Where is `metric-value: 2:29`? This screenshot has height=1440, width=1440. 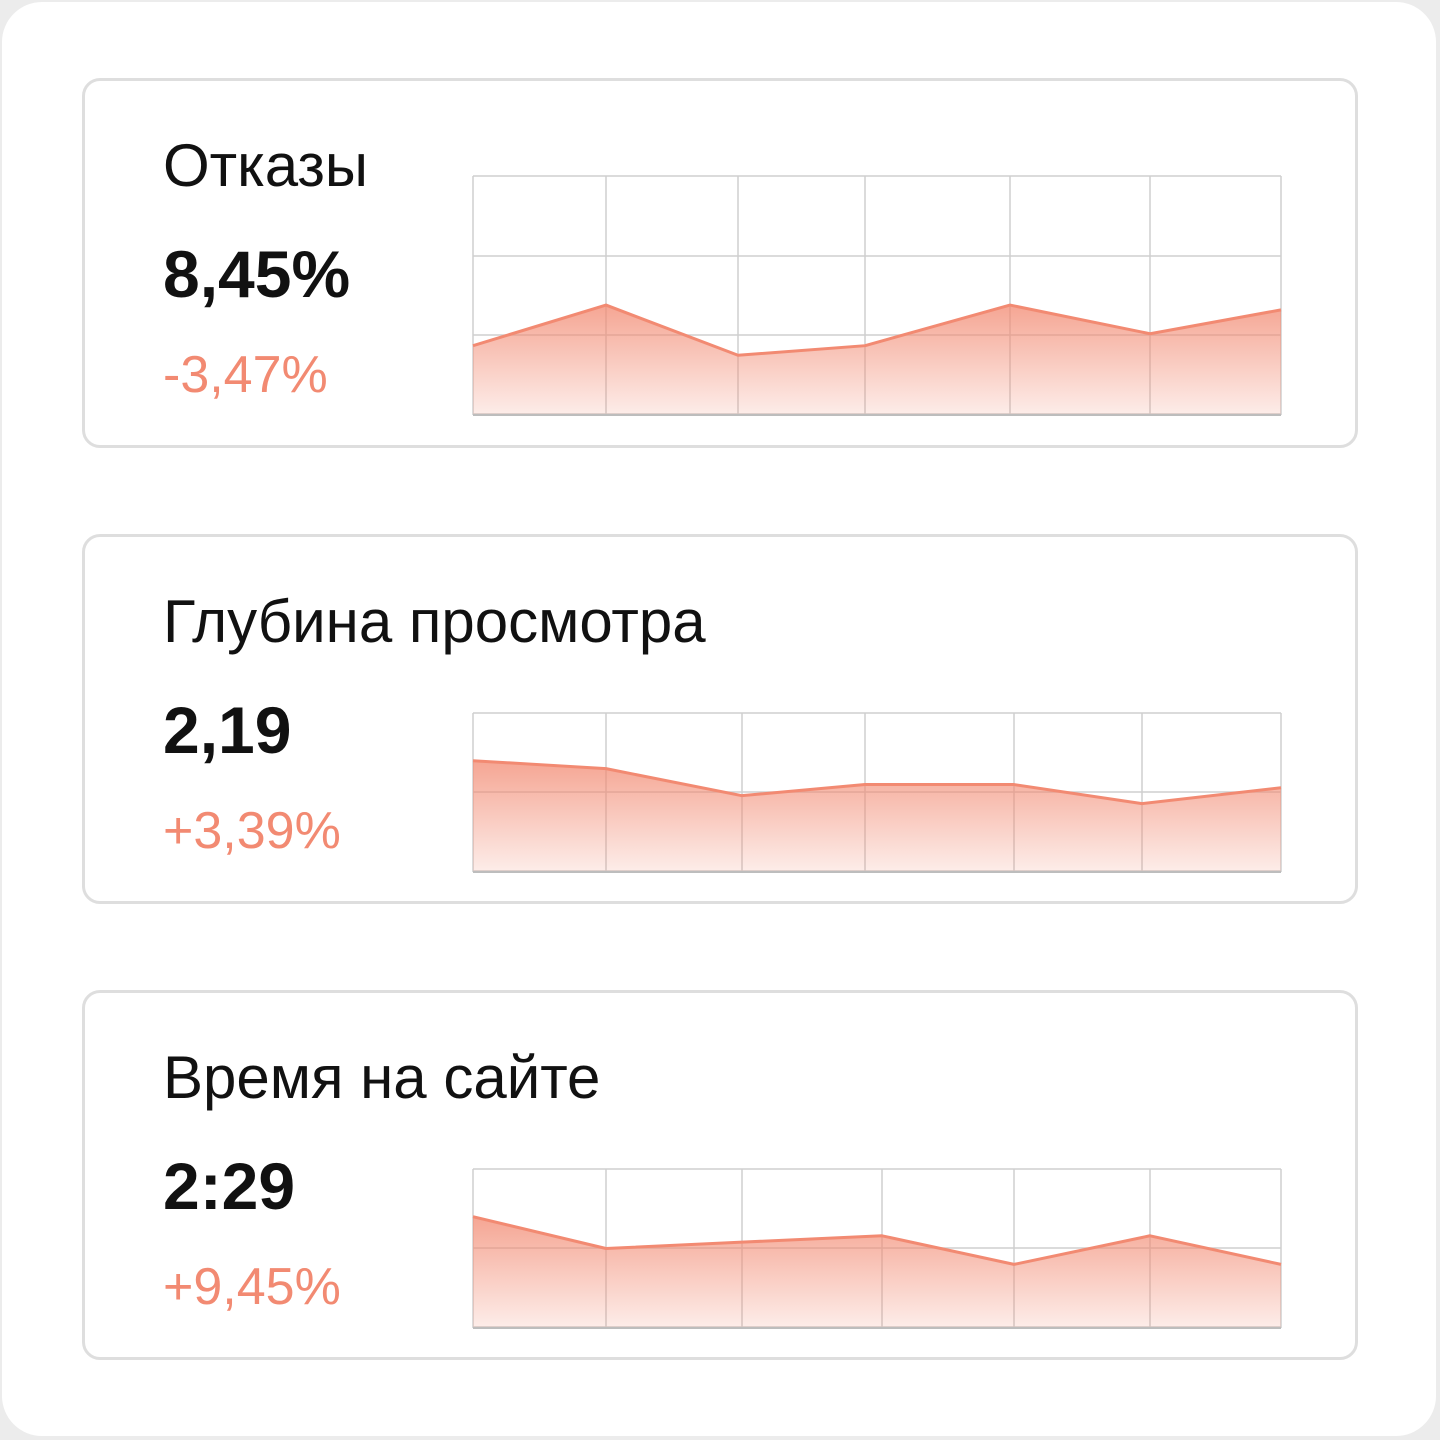
metric-value: 2:29 is located at coordinates (229, 1186).